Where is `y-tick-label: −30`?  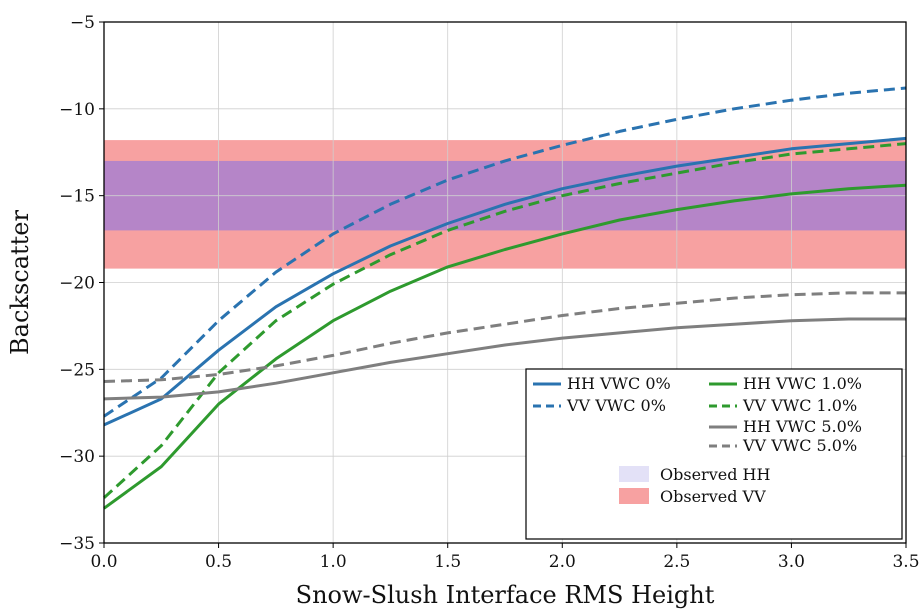 y-tick-label: −30 is located at coordinates (77, 457).